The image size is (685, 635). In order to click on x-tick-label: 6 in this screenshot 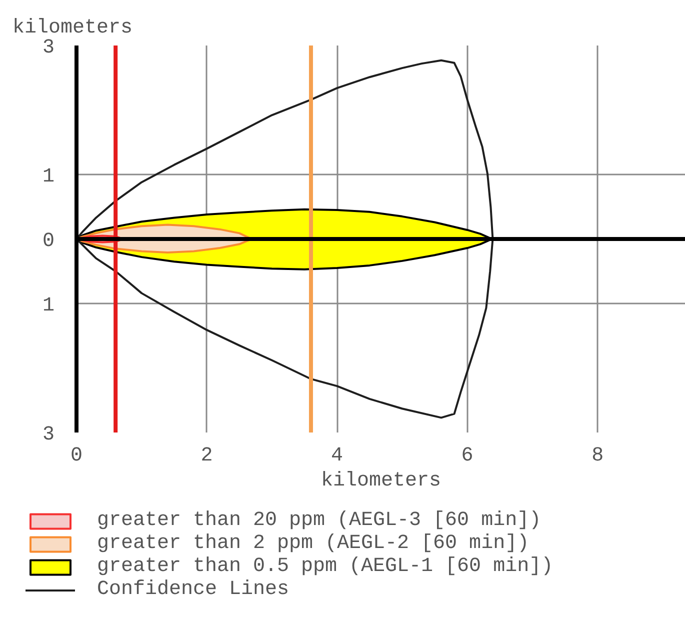, I will do `click(467, 456)`.